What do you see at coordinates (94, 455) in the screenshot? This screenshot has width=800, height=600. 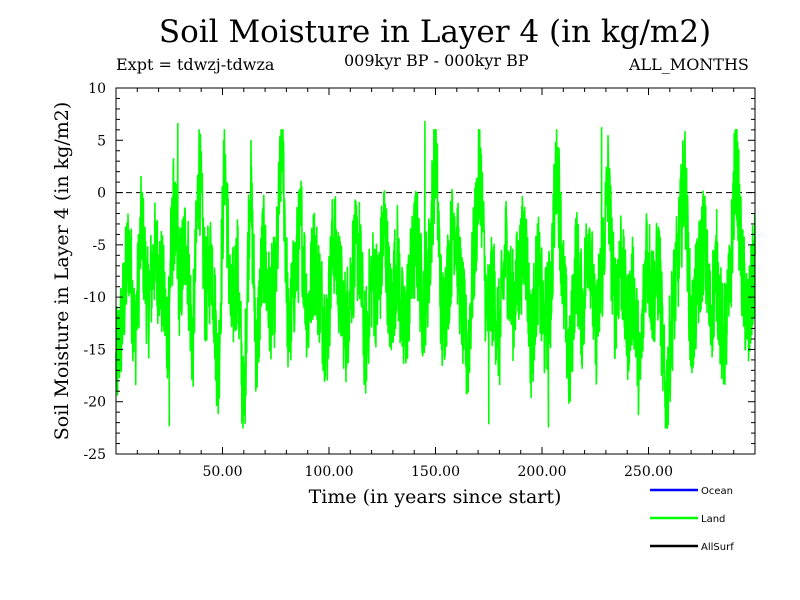 I see `y-tick-label: -25` at bounding box center [94, 455].